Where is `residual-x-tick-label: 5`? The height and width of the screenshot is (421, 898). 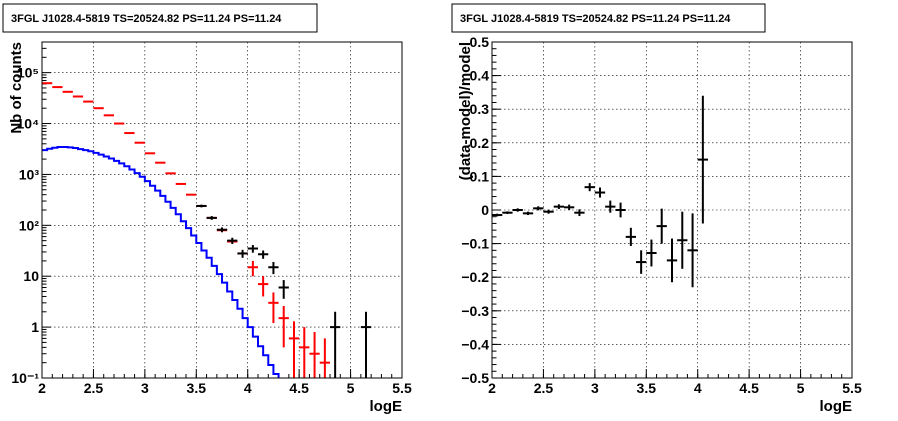
residual-x-tick-label: 5 is located at coordinates (801, 388).